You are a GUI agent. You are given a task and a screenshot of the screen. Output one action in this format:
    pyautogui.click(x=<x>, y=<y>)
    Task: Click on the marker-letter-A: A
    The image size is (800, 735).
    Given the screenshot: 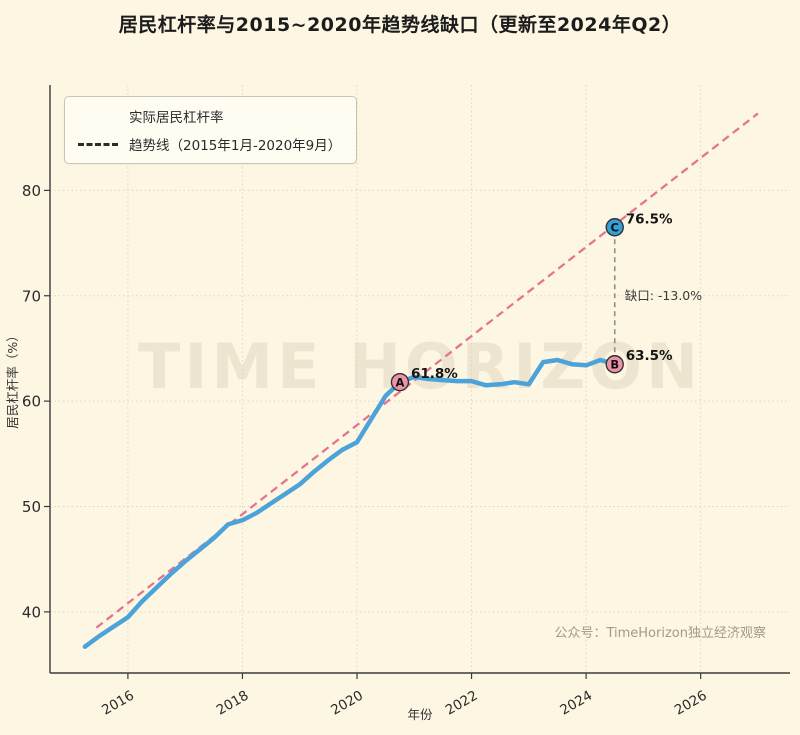 What is the action you would take?
    pyautogui.click(x=400, y=382)
    